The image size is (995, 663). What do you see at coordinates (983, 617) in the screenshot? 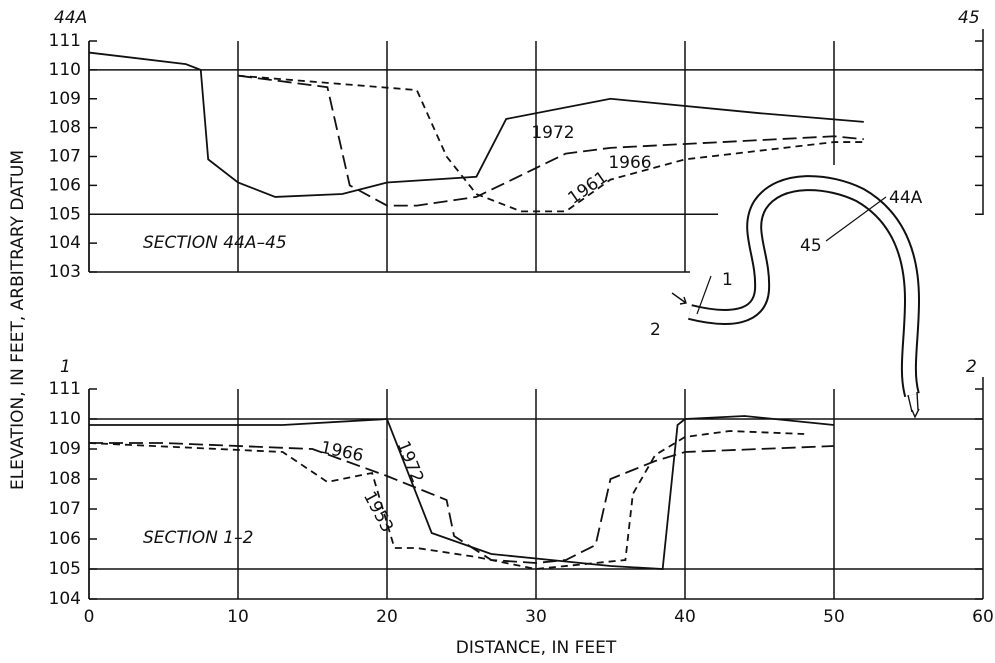
I see `x-tick-label: 60` at bounding box center [983, 617].